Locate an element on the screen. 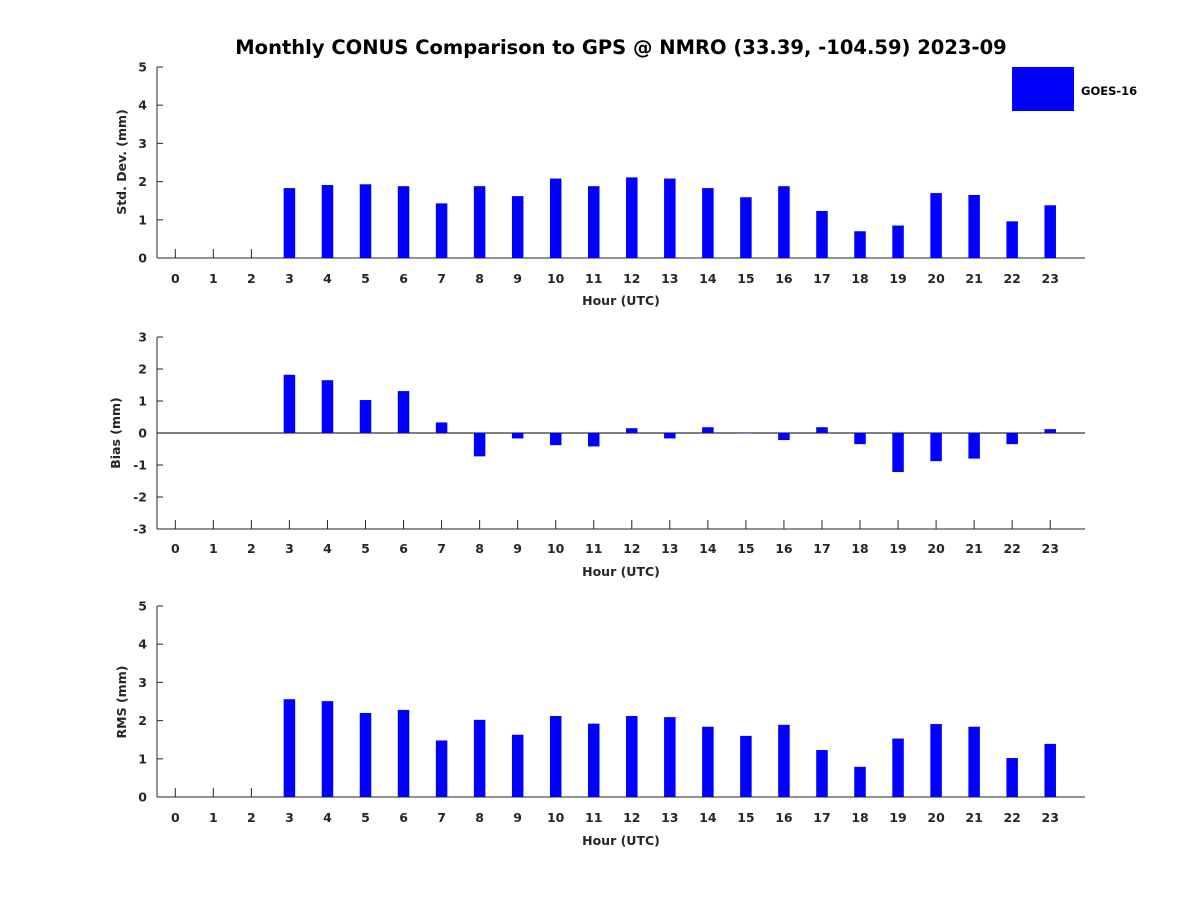  legend: GOES-16 is located at coordinates (1074, 89).